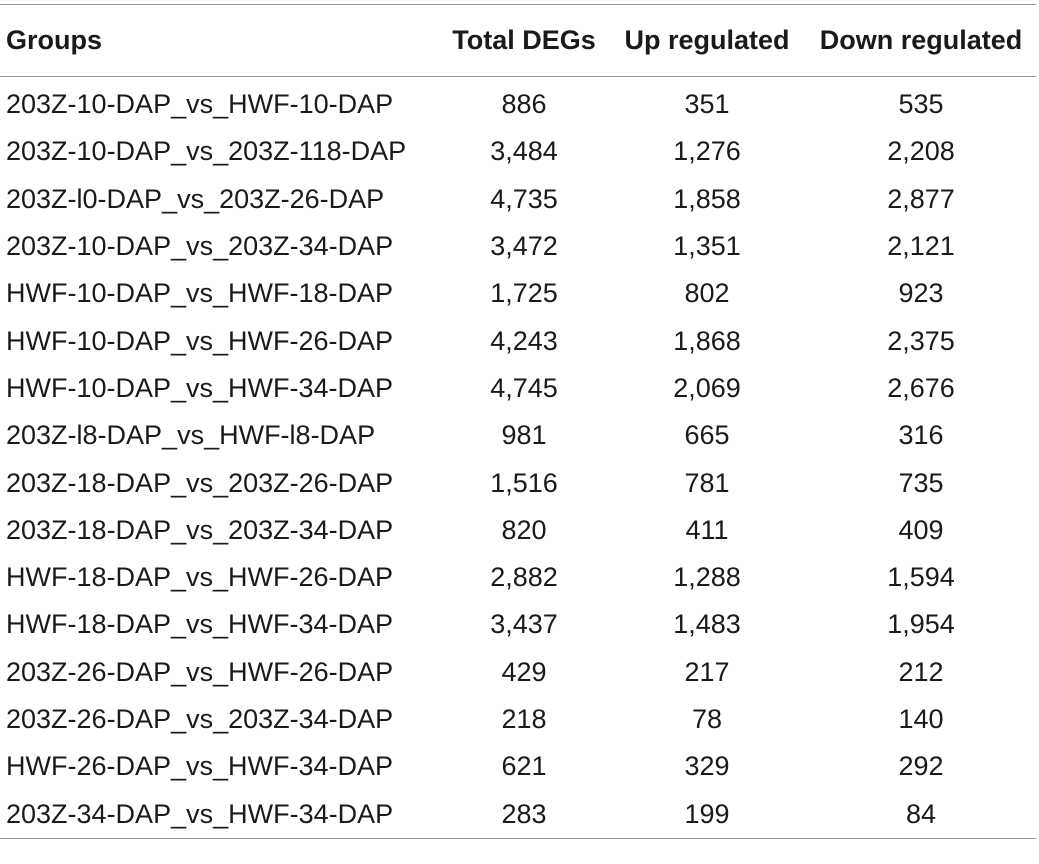 The height and width of the screenshot is (864, 1039). I want to click on group-cell: 203Z-l8-DAP_vs_HWF-l8-DAP, so click(191, 435).